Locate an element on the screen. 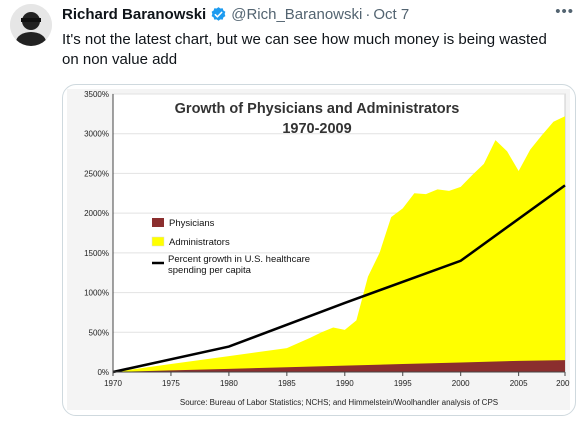  y-tick-label: 0% is located at coordinates (103, 372).